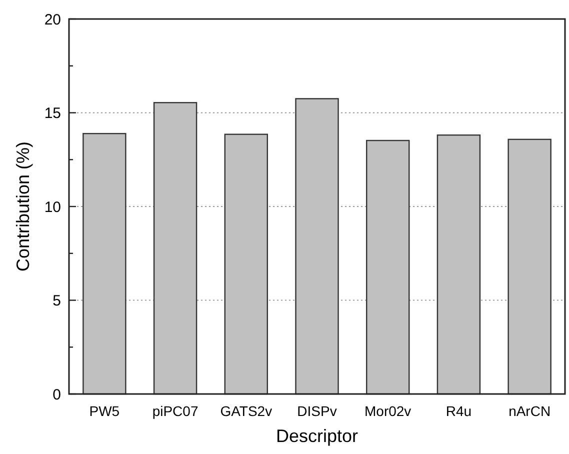 The image size is (569, 454). Describe the element at coordinates (388, 411) in the screenshot. I see `x-tick-label: Mor02v` at that location.